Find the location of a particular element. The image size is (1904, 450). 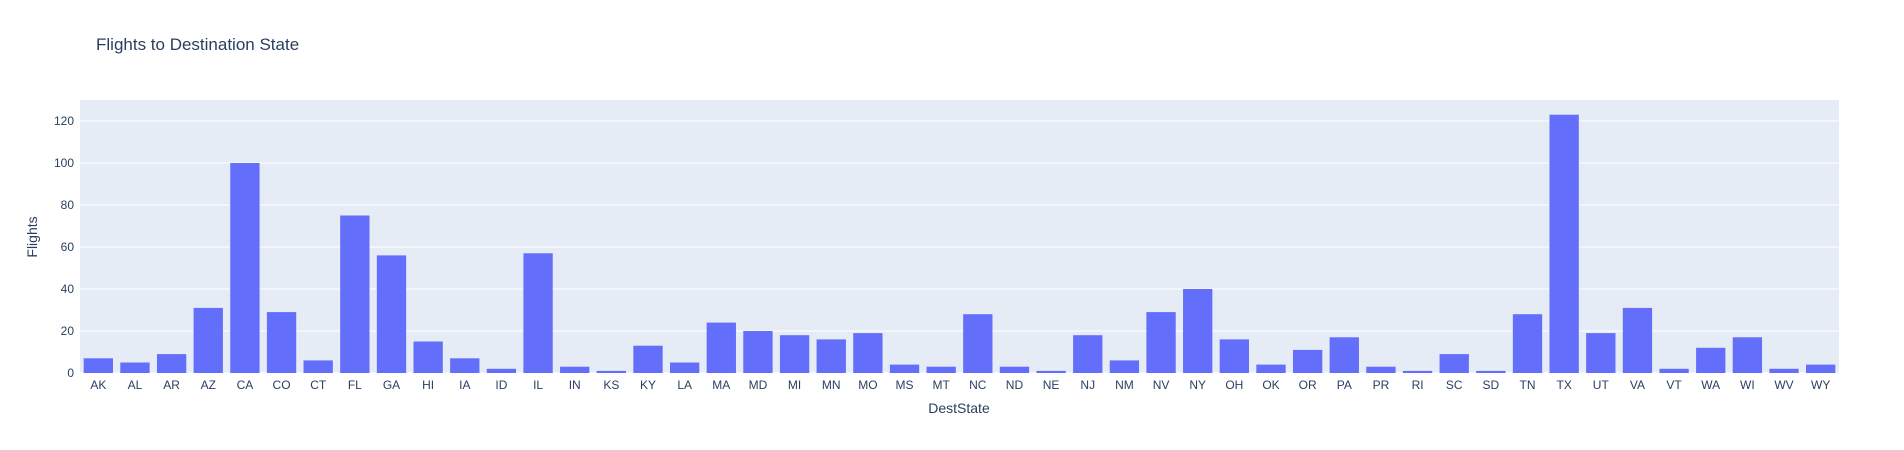

bar-ok is located at coordinates (1271, 368).